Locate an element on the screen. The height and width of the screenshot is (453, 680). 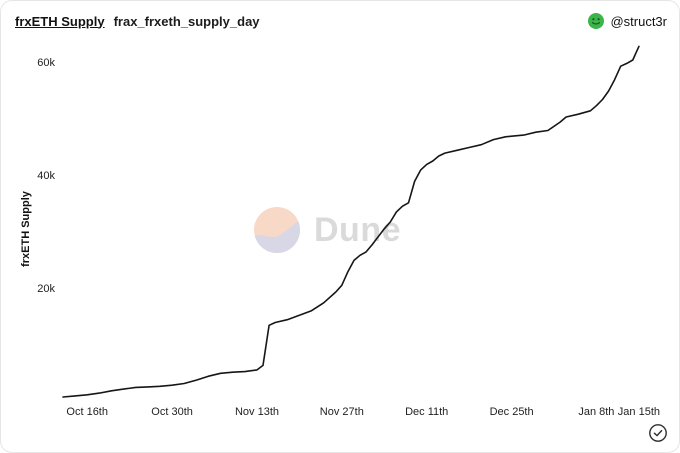
x-tick-label: Nov 13th is located at coordinates (257, 412).